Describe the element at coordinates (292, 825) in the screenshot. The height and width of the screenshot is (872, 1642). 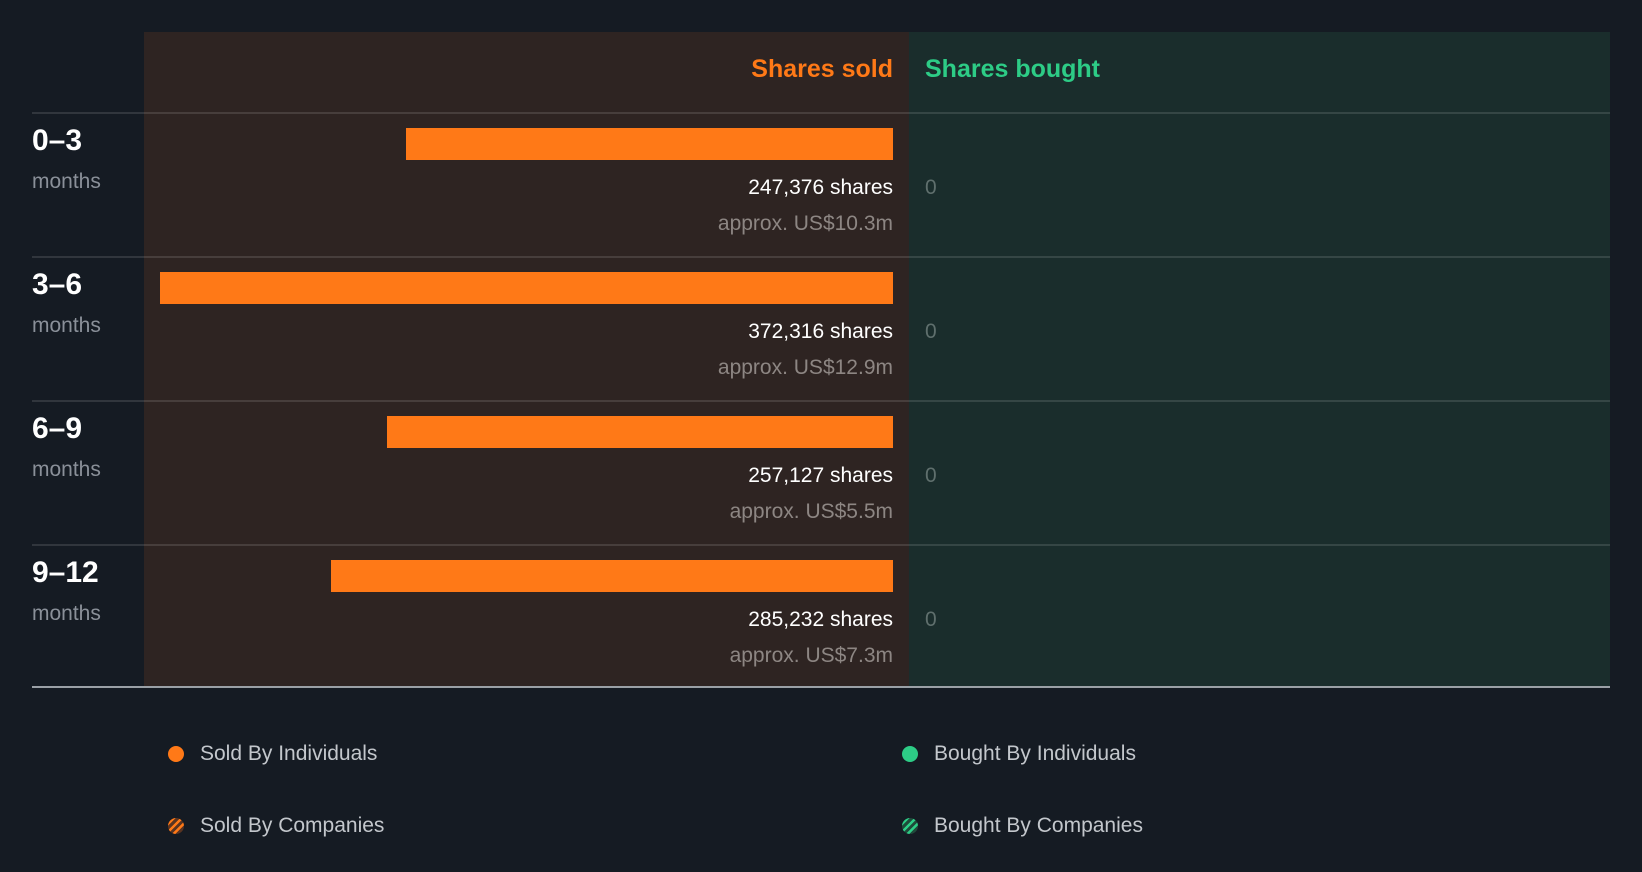
I see `legend-label: Sold By Companies` at that location.